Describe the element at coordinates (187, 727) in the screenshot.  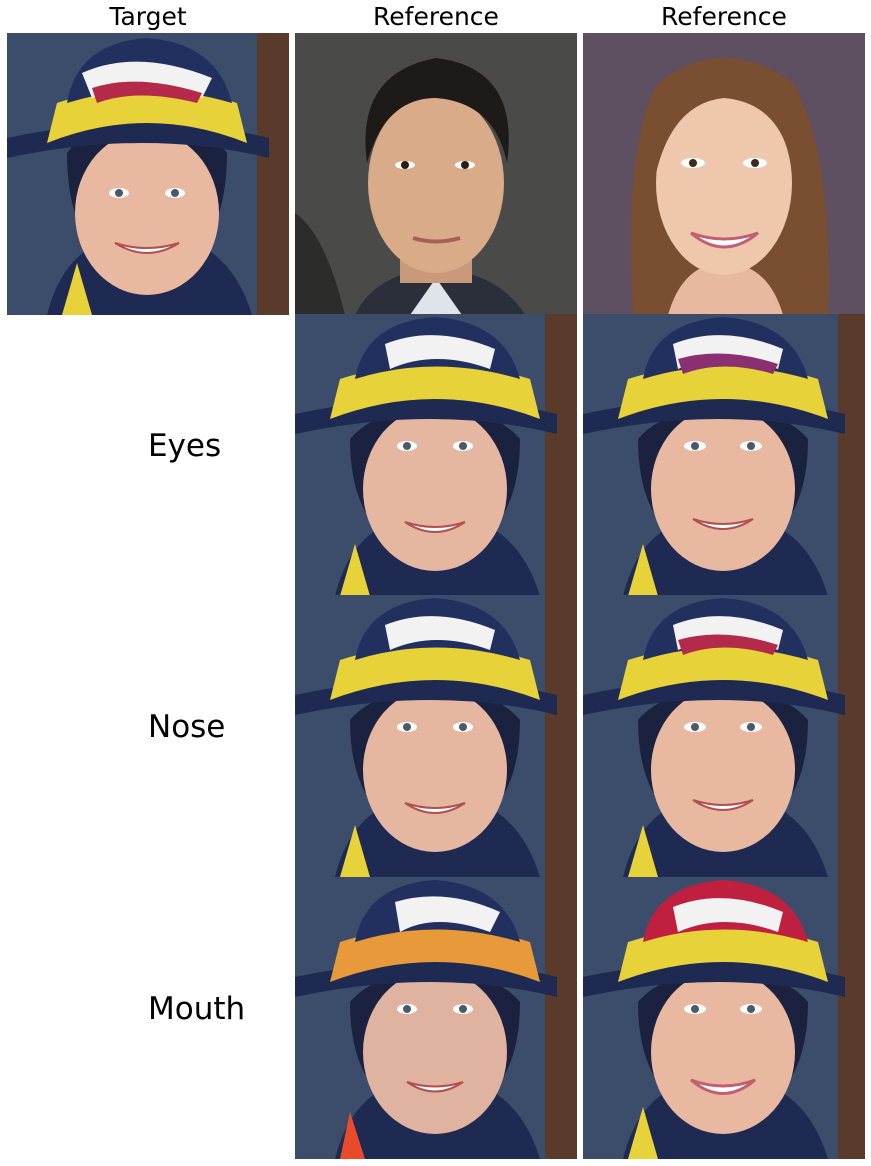
I see `row-label-nose: Nose` at that location.